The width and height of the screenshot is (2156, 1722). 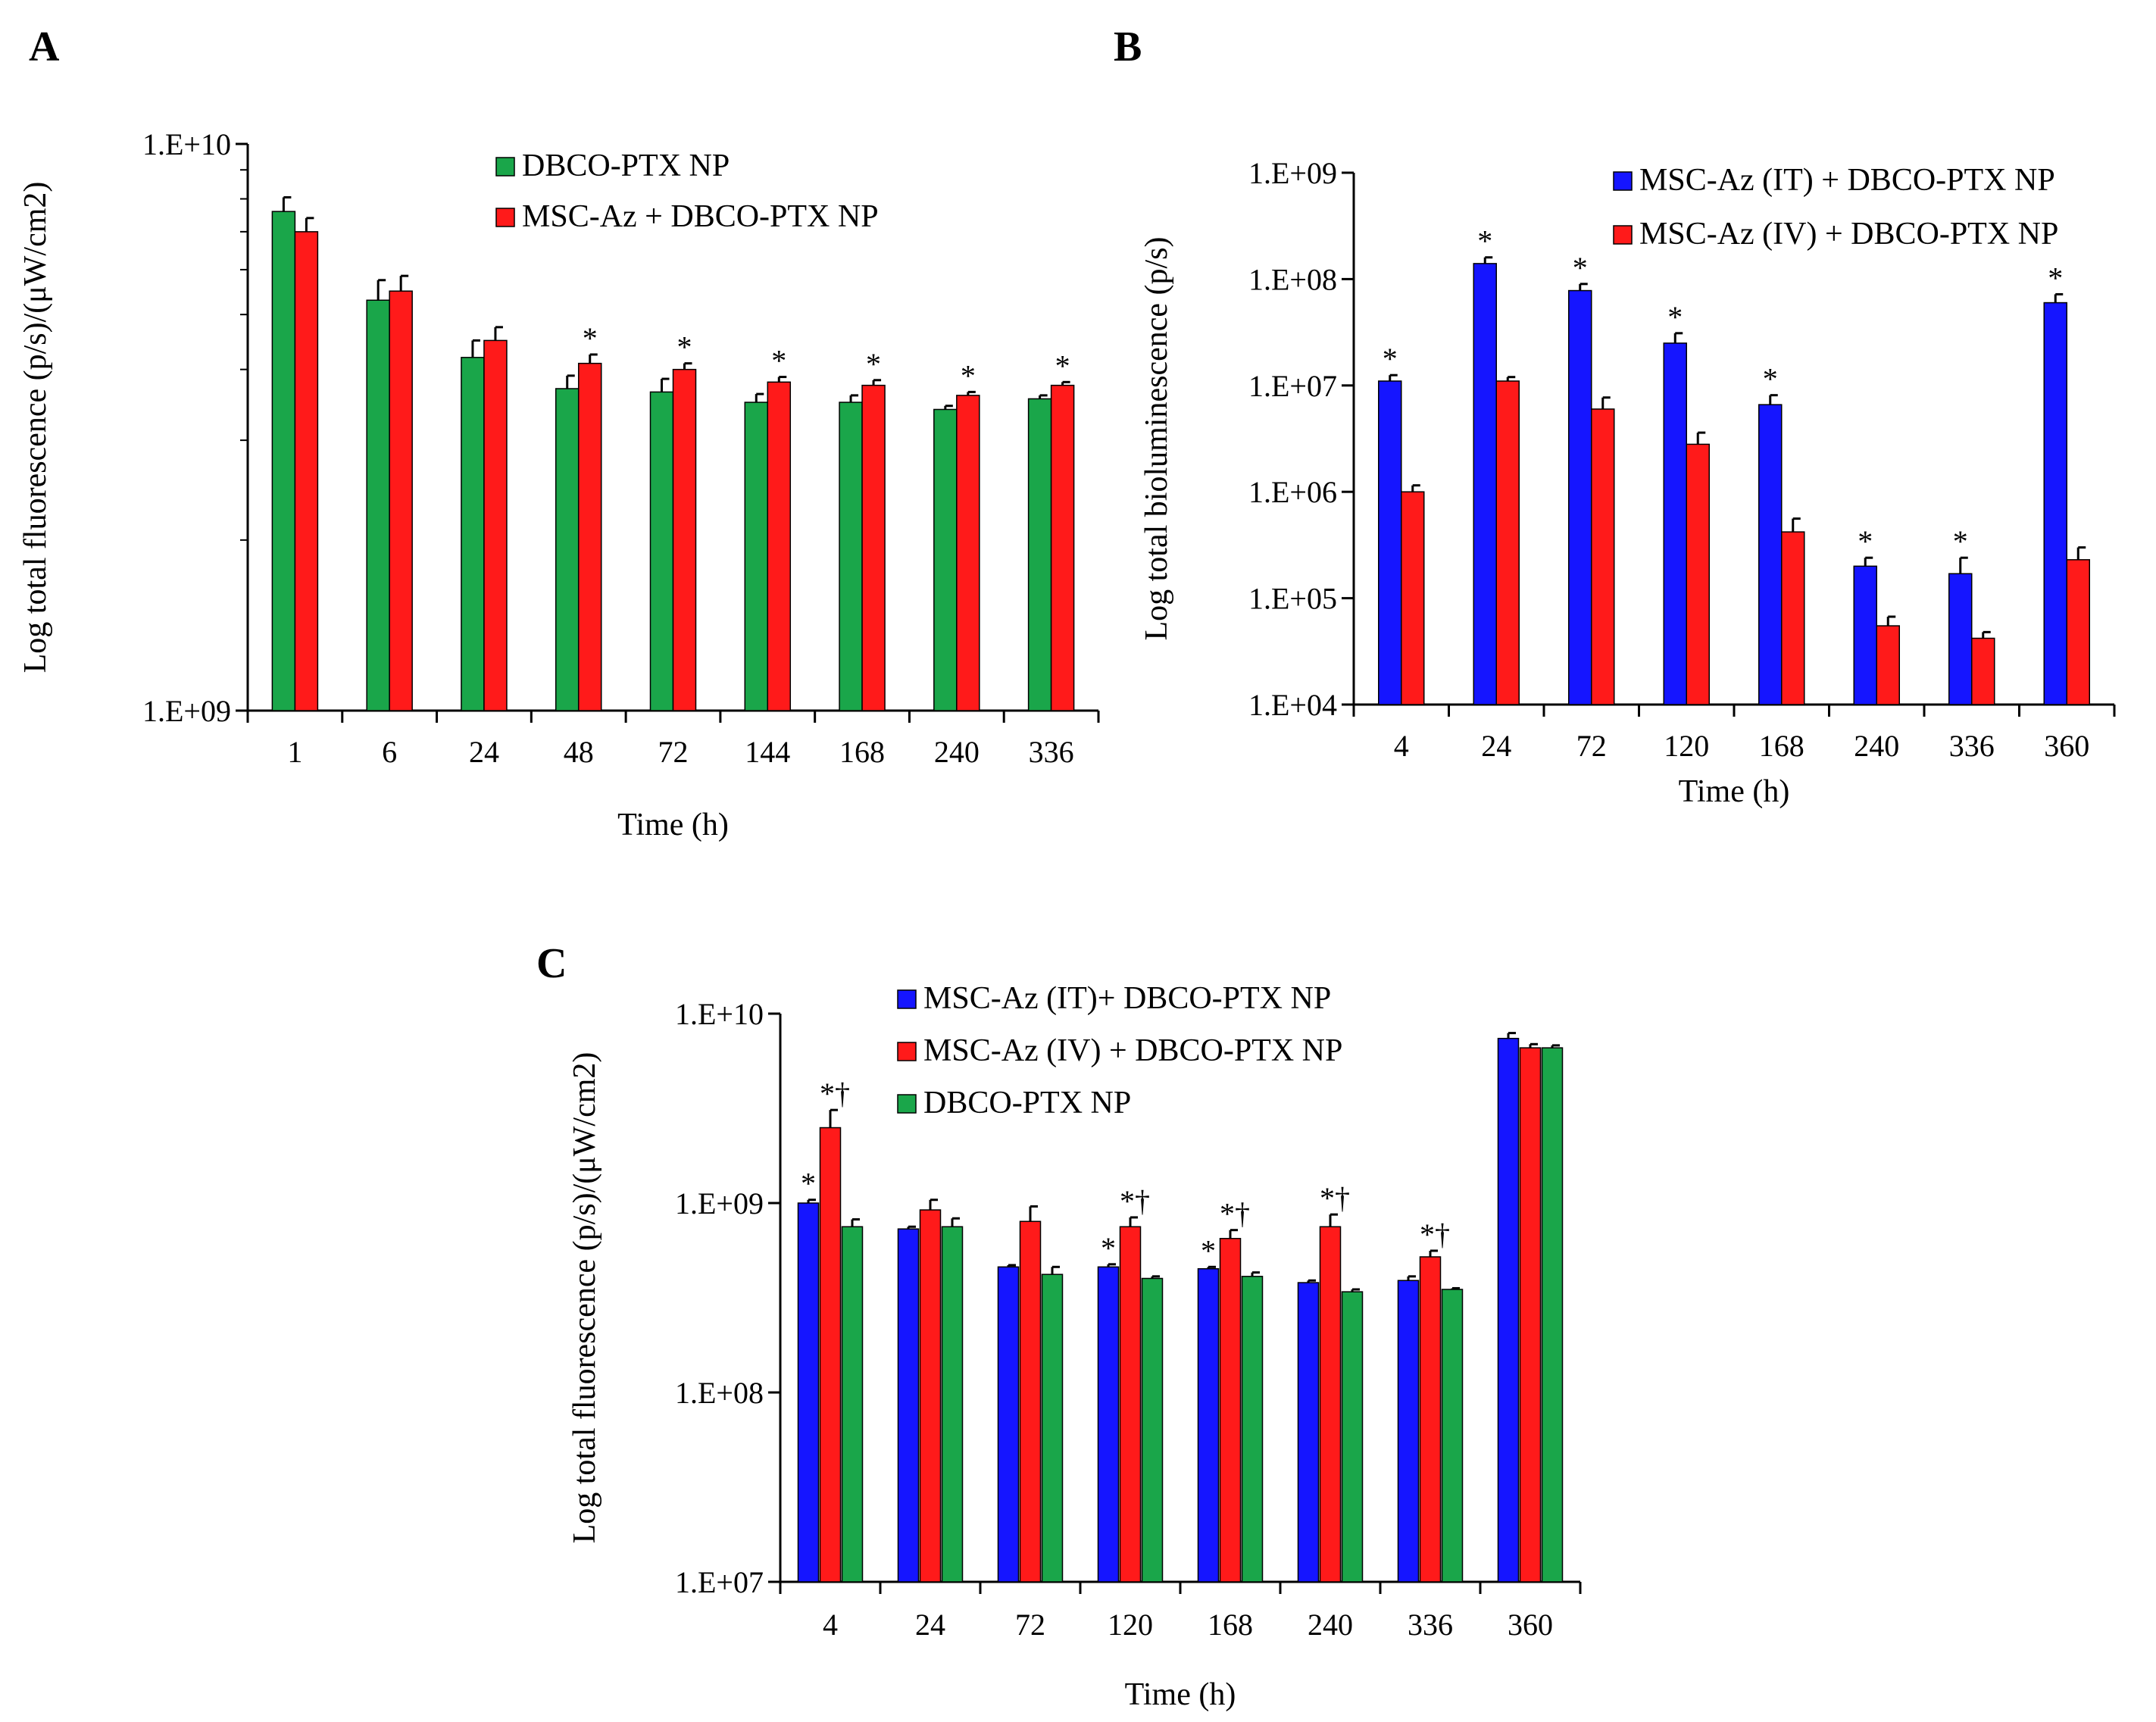 I want to click on legend-label: MSC-Az (IV) + DBCO-PTX NP, so click(x=1848, y=234).